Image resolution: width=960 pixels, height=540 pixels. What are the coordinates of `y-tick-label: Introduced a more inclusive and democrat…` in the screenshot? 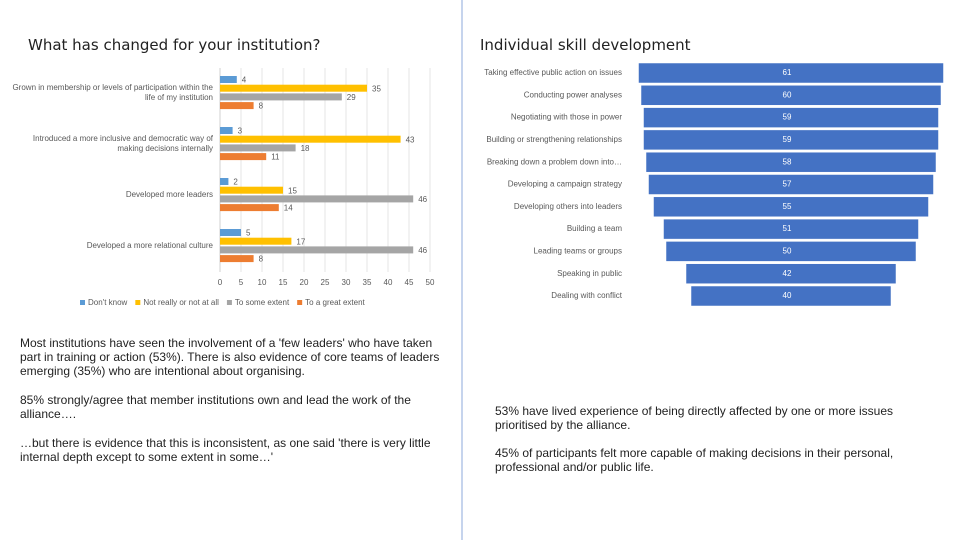 It's located at (122, 144).